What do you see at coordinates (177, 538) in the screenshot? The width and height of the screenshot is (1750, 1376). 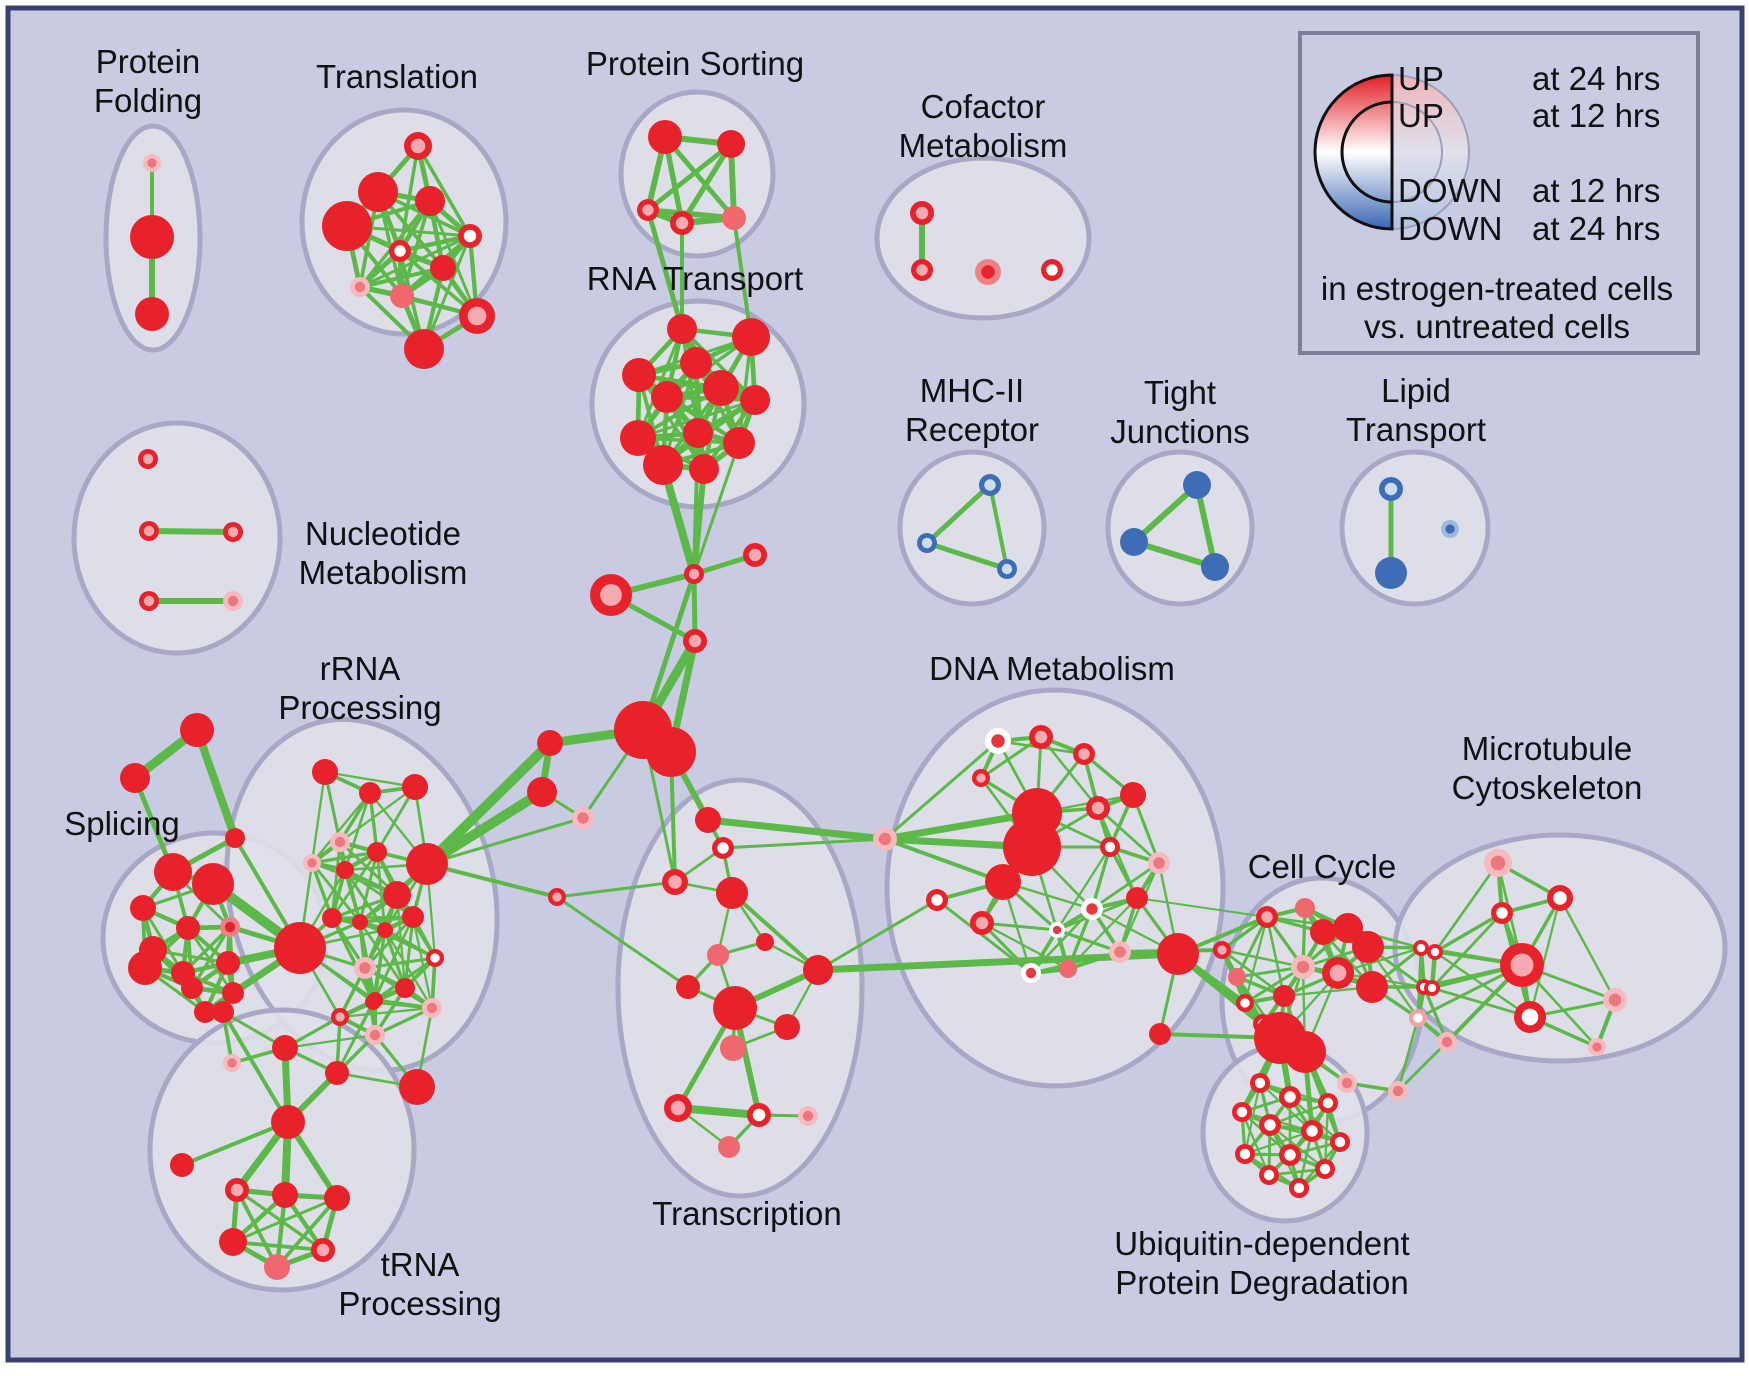 I see `cluster-ellipse-nm` at bounding box center [177, 538].